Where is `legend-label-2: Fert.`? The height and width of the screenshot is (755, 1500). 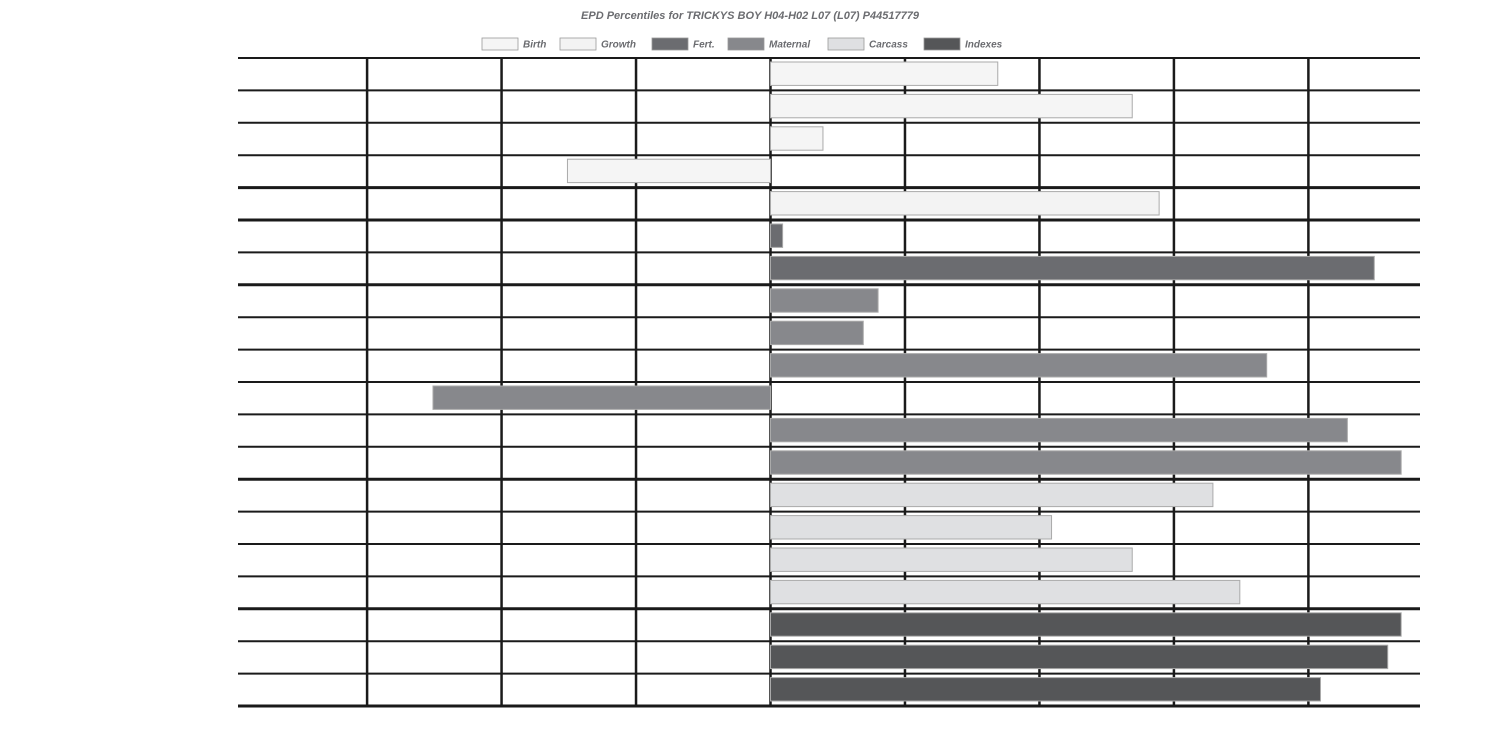 legend-label-2: Fert. is located at coordinates (704, 45).